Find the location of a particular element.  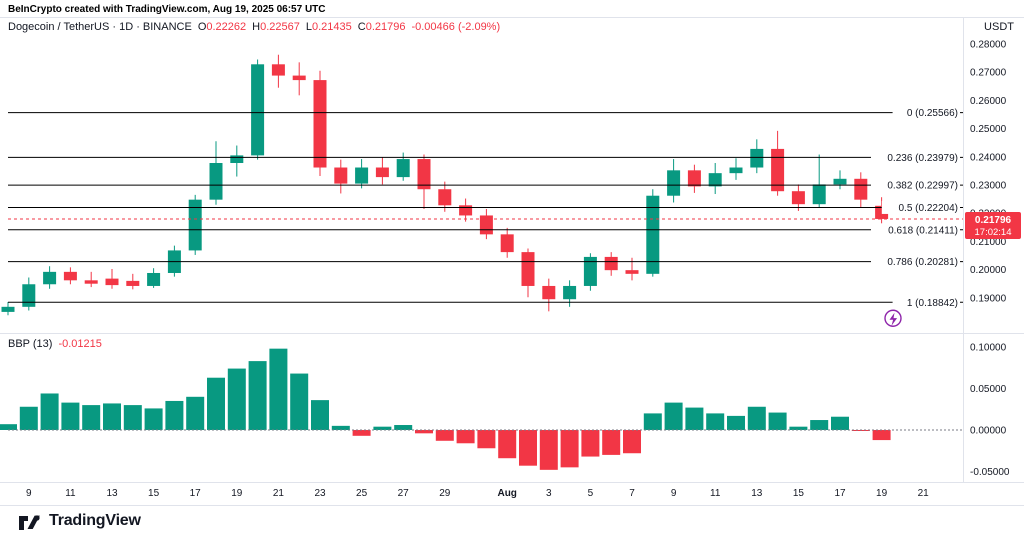

svg-text: -0.05000 is located at coordinates (990, 472).